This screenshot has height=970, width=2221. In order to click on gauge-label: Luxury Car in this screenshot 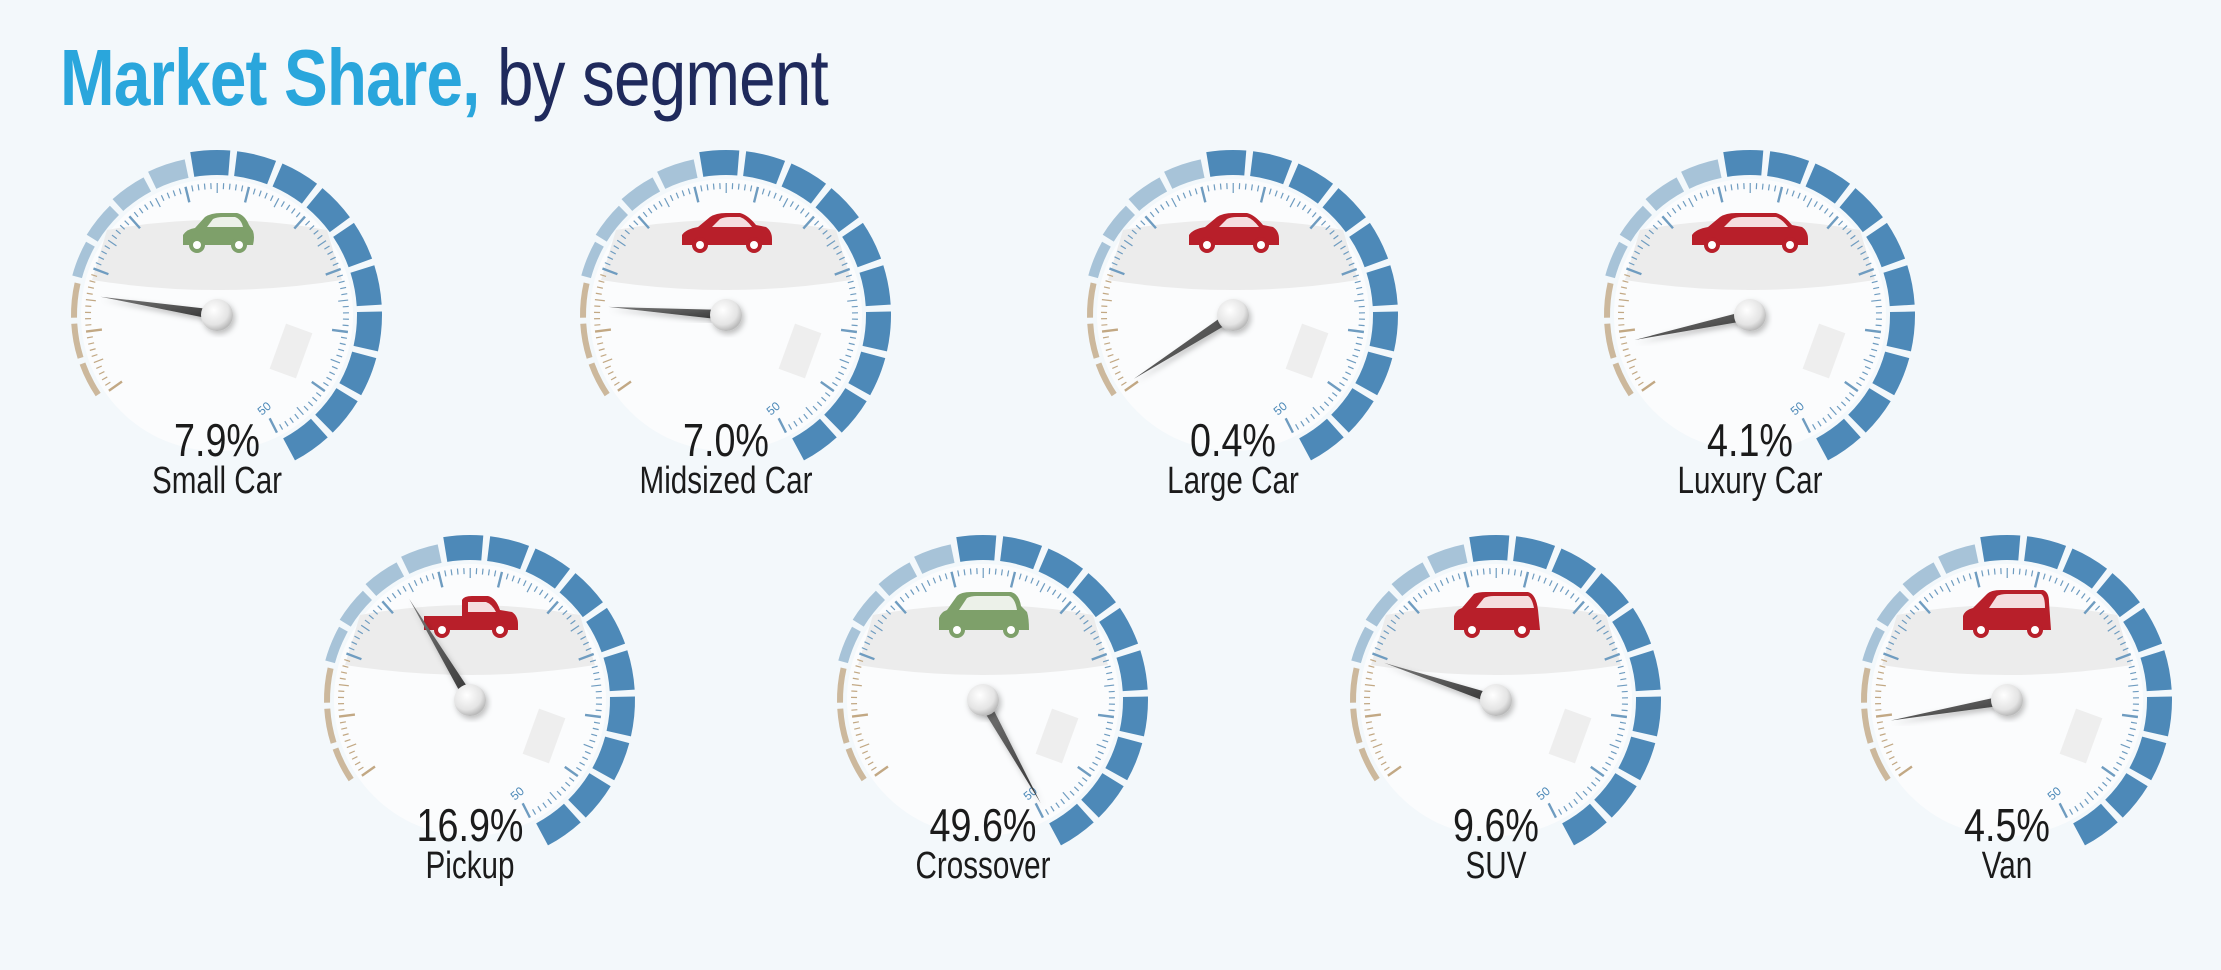, I will do `click(1750, 481)`.